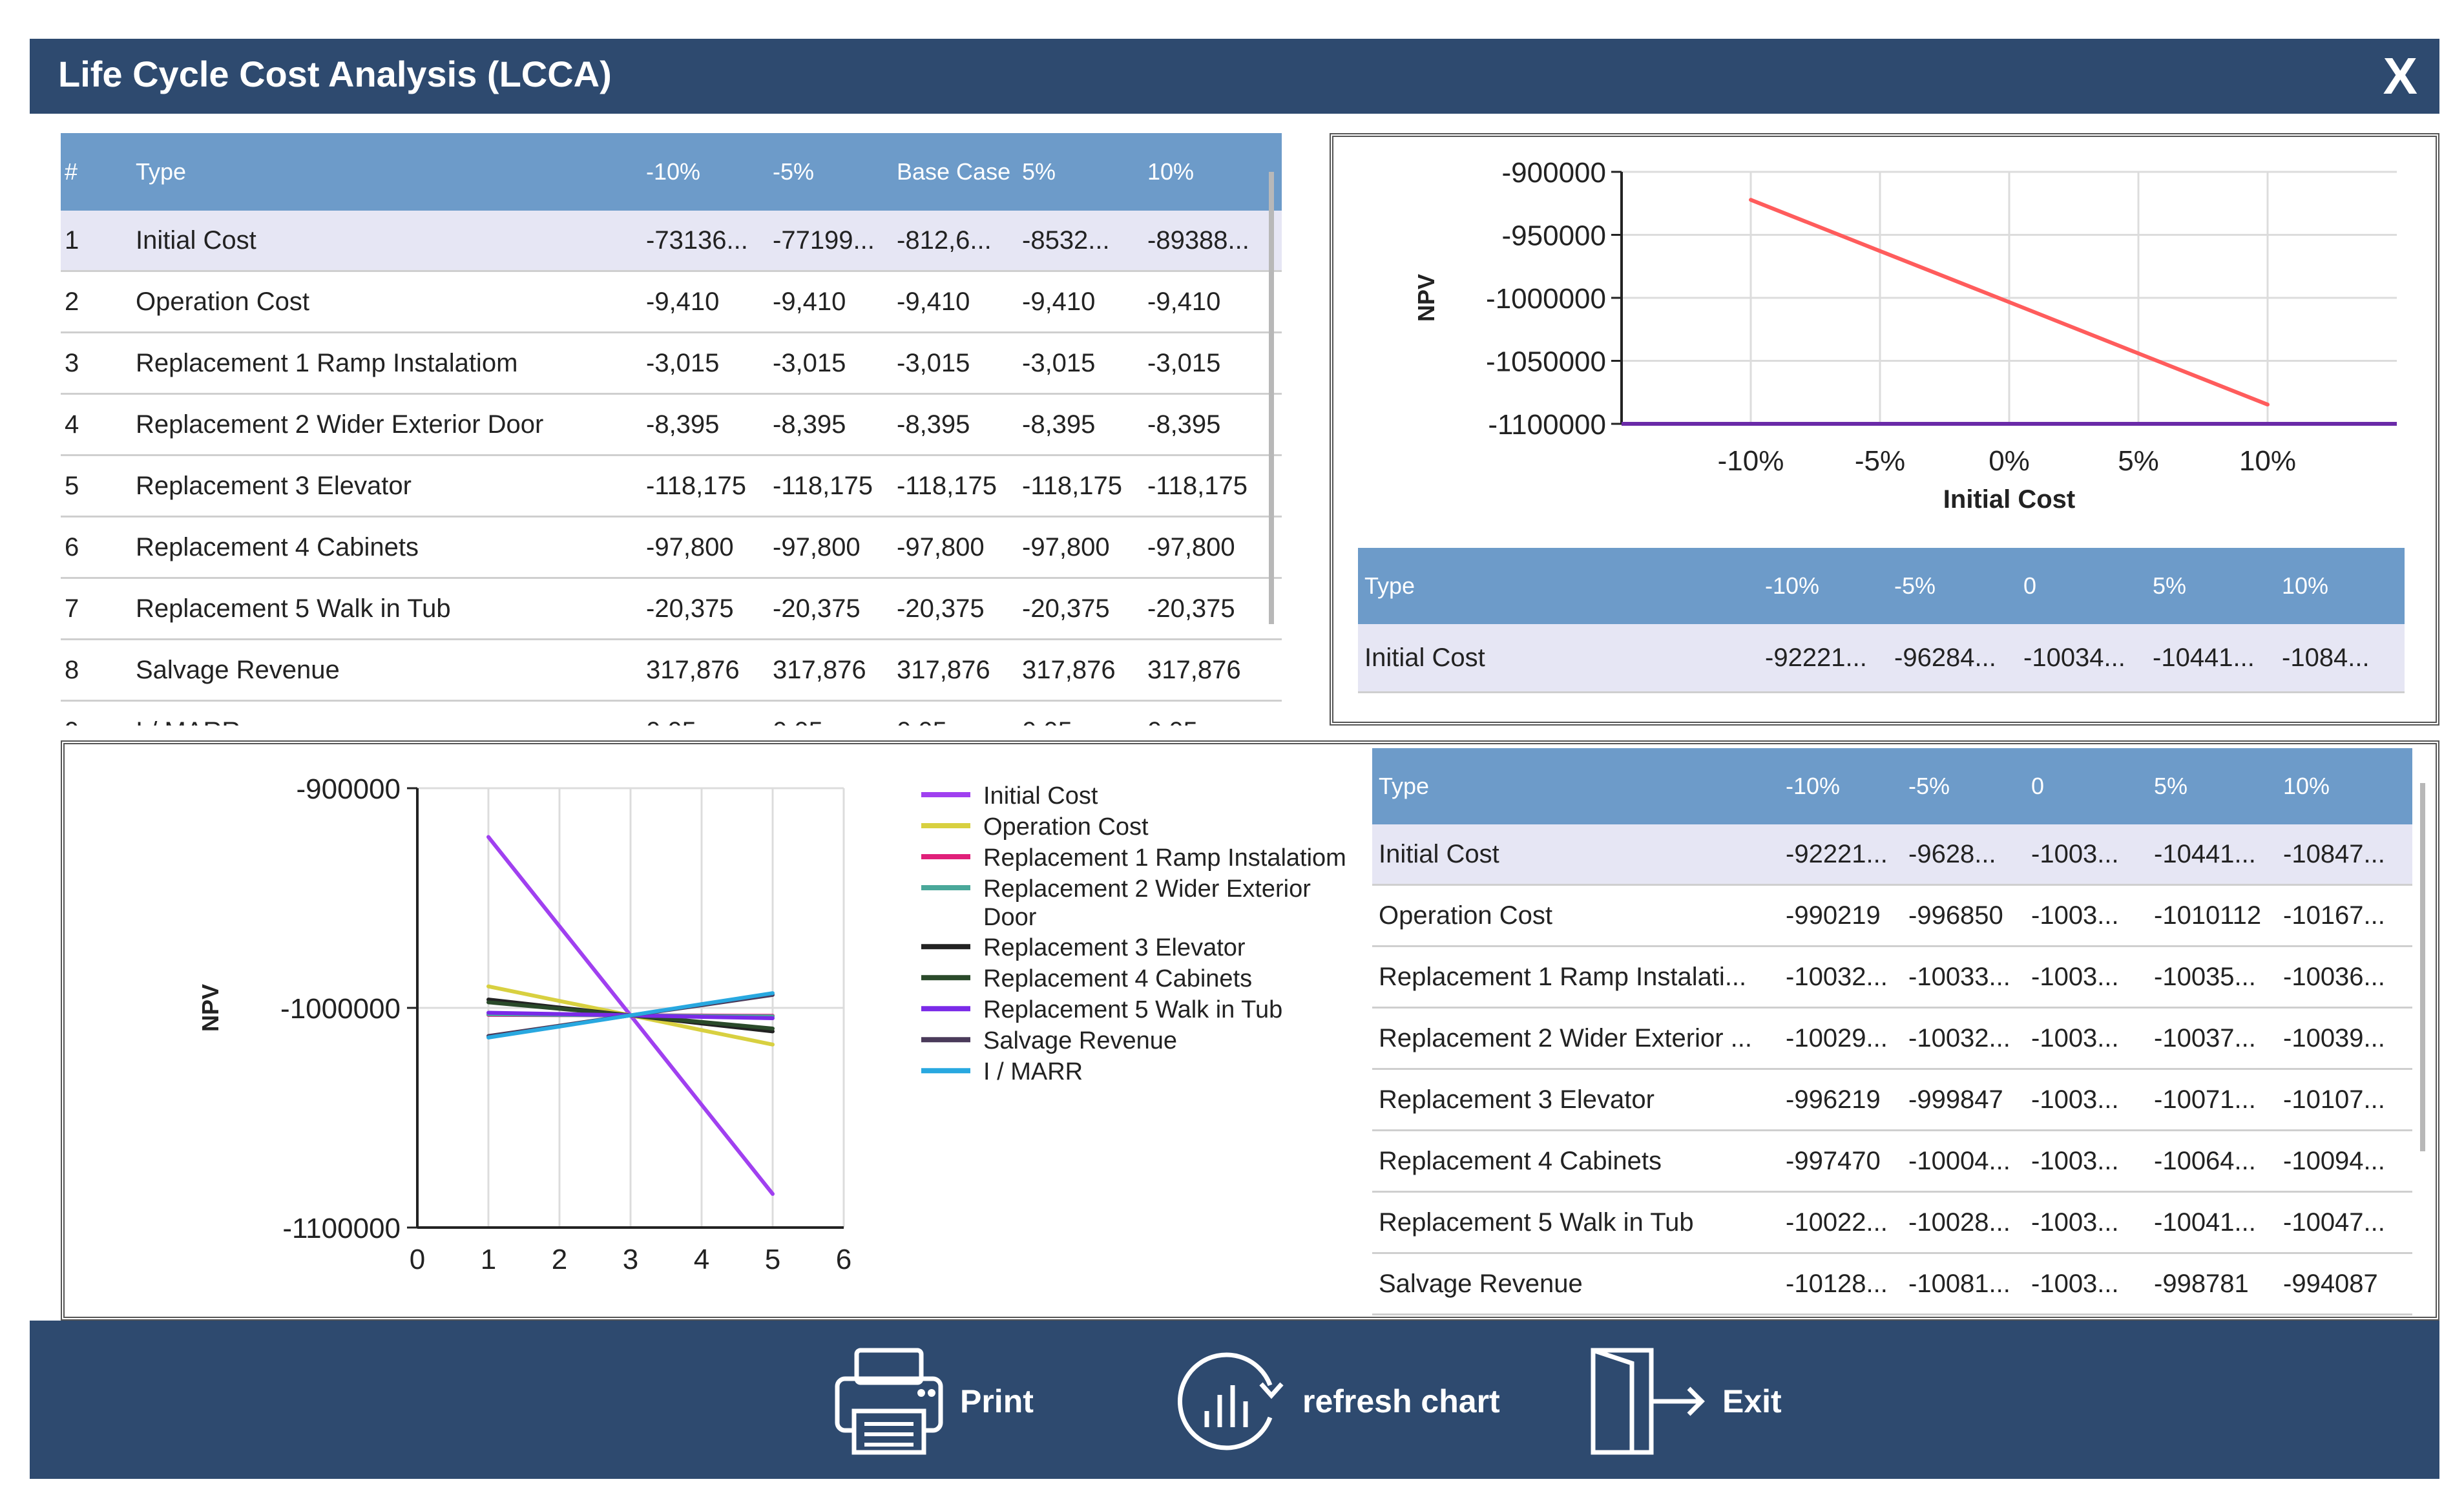 The width and height of the screenshot is (2464, 1506). What do you see at coordinates (97, 424) in the screenshot?
I see `table-cell: 4` at bounding box center [97, 424].